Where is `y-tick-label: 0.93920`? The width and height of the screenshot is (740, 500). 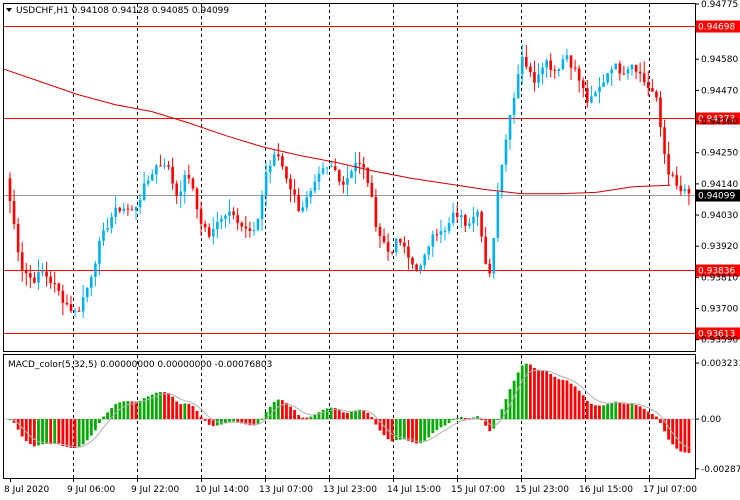
y-tick-label: 0.93920 is located at coordinates (719, 247).